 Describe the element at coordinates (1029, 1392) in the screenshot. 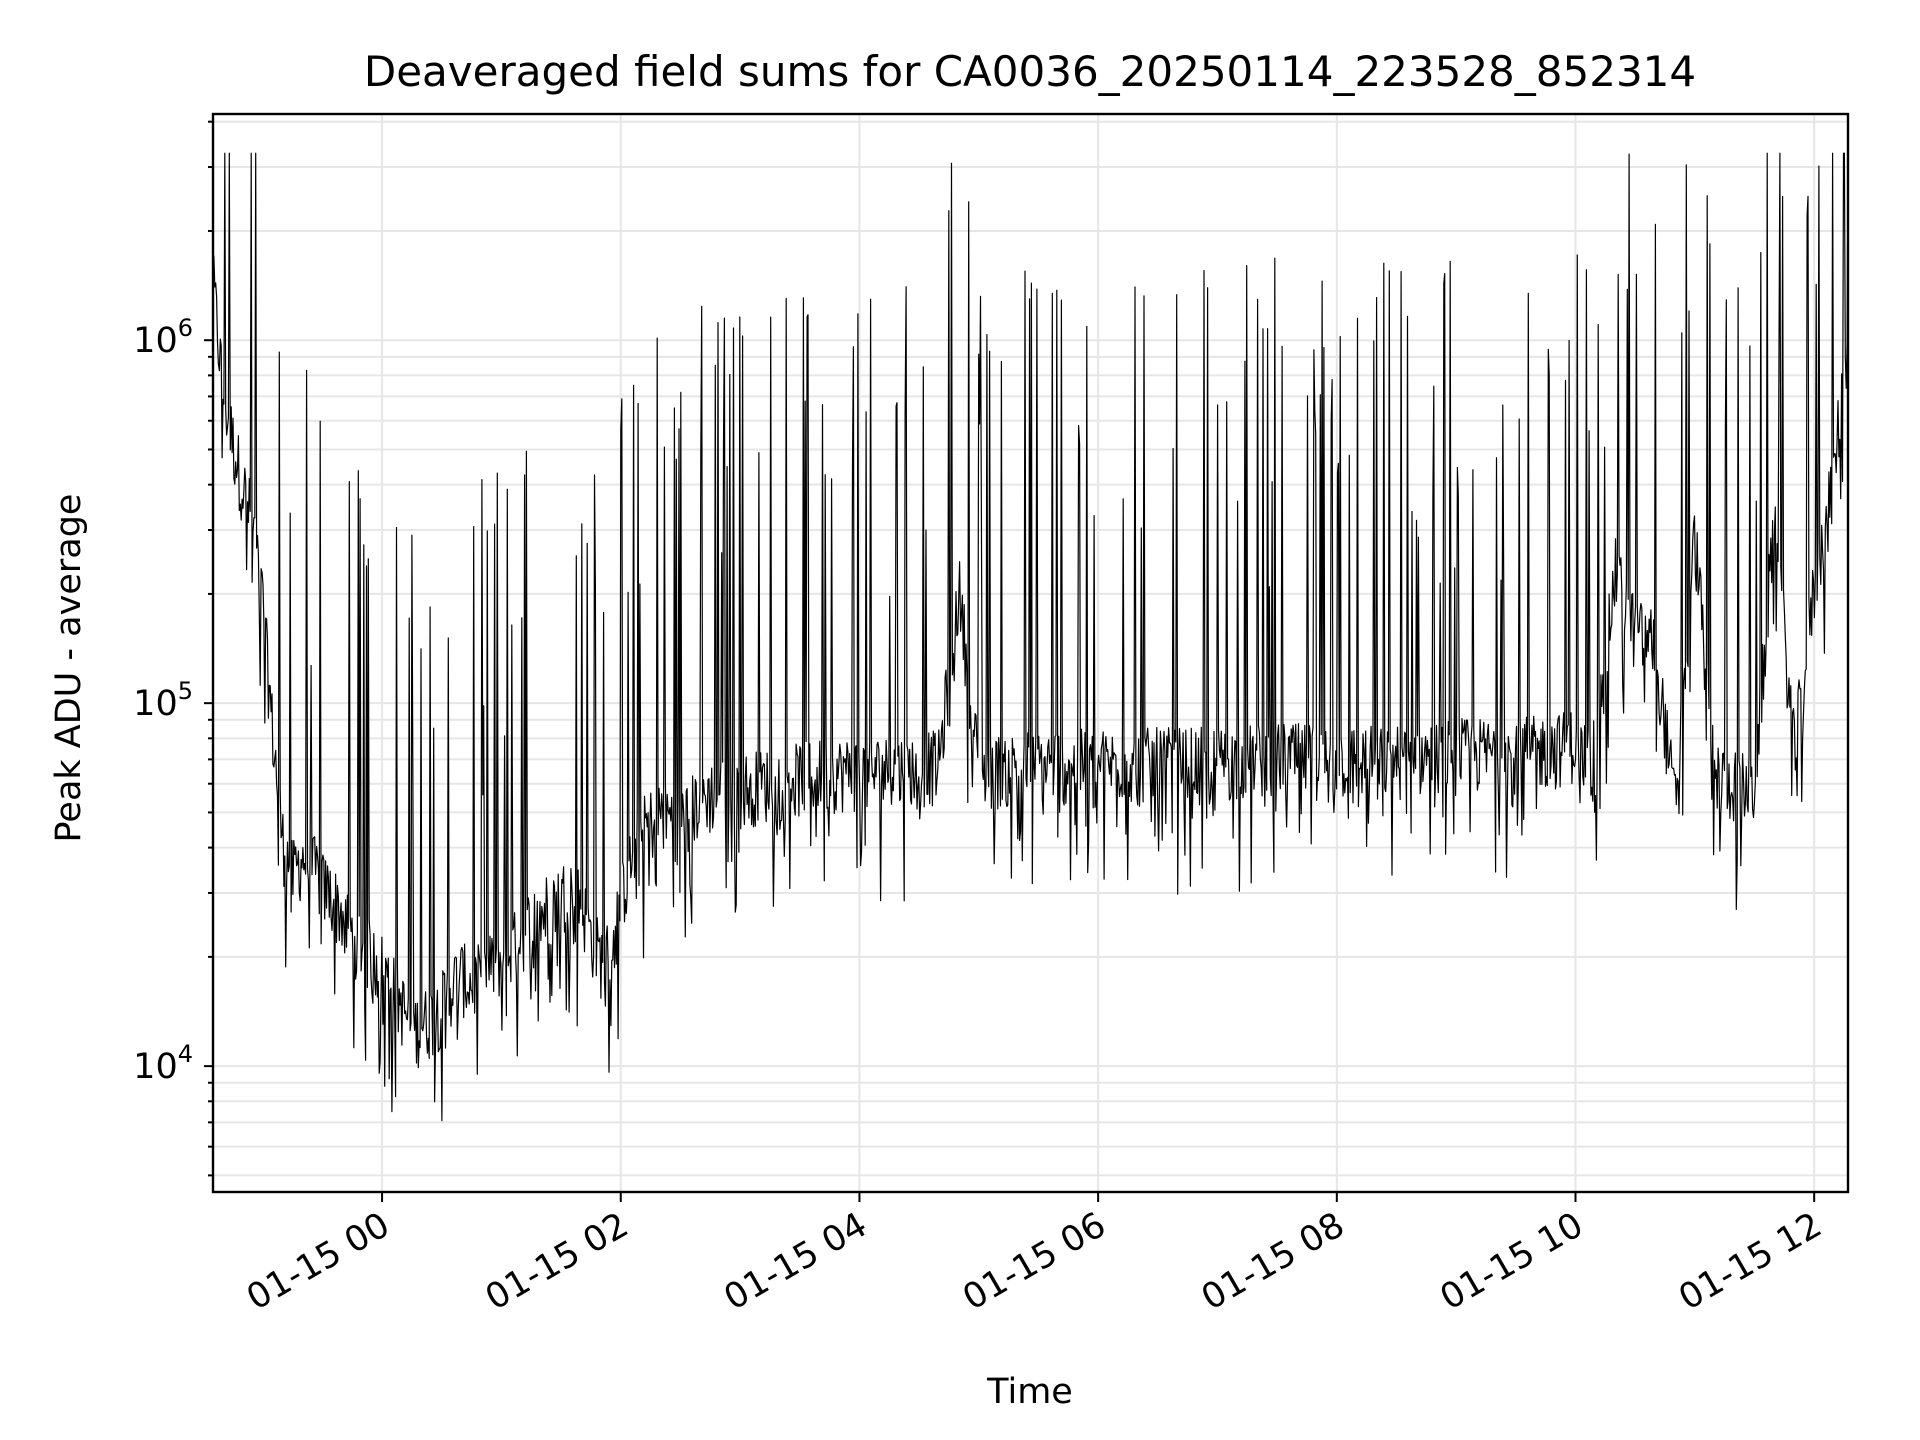

I see `x-axis-label: Time` at that location.